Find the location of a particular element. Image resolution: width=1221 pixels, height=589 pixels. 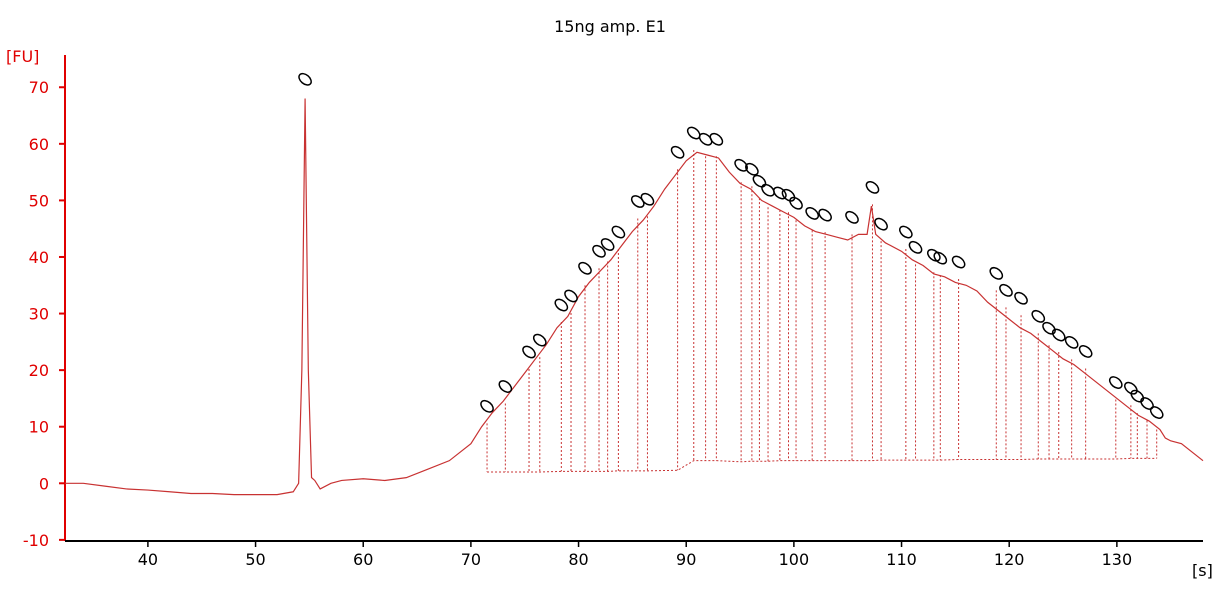

y-tick-label: 70 is located at coordinates (39, 87).